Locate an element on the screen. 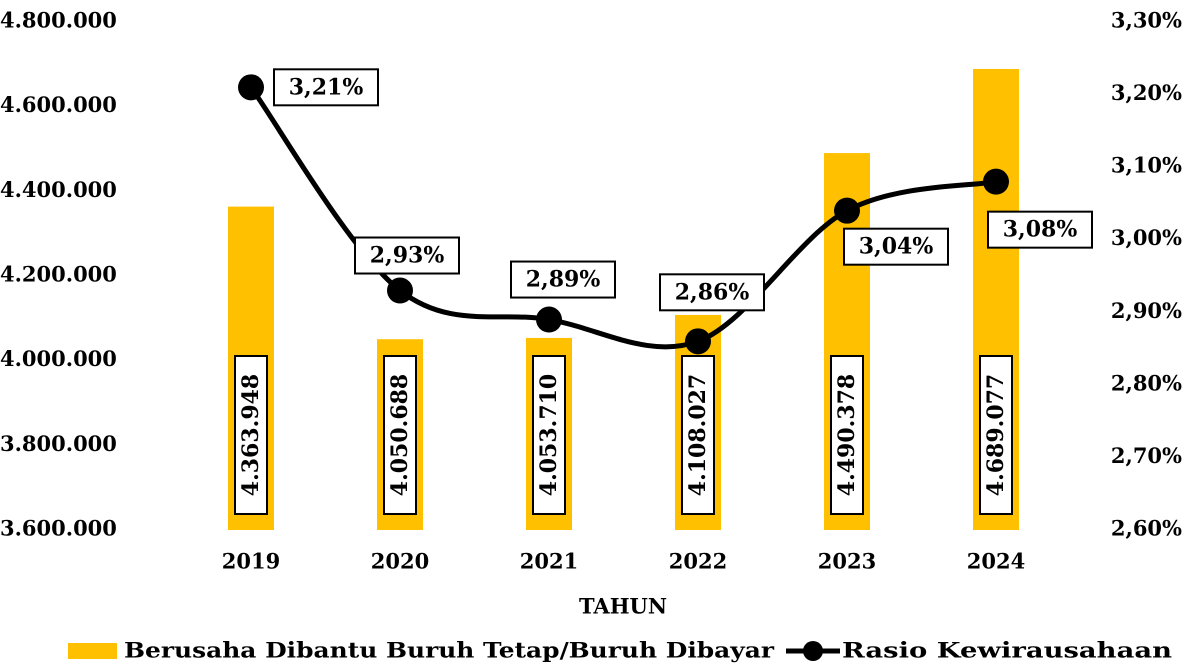  y-tick-label: 4.400.000 is located at coordinates (58, 189).